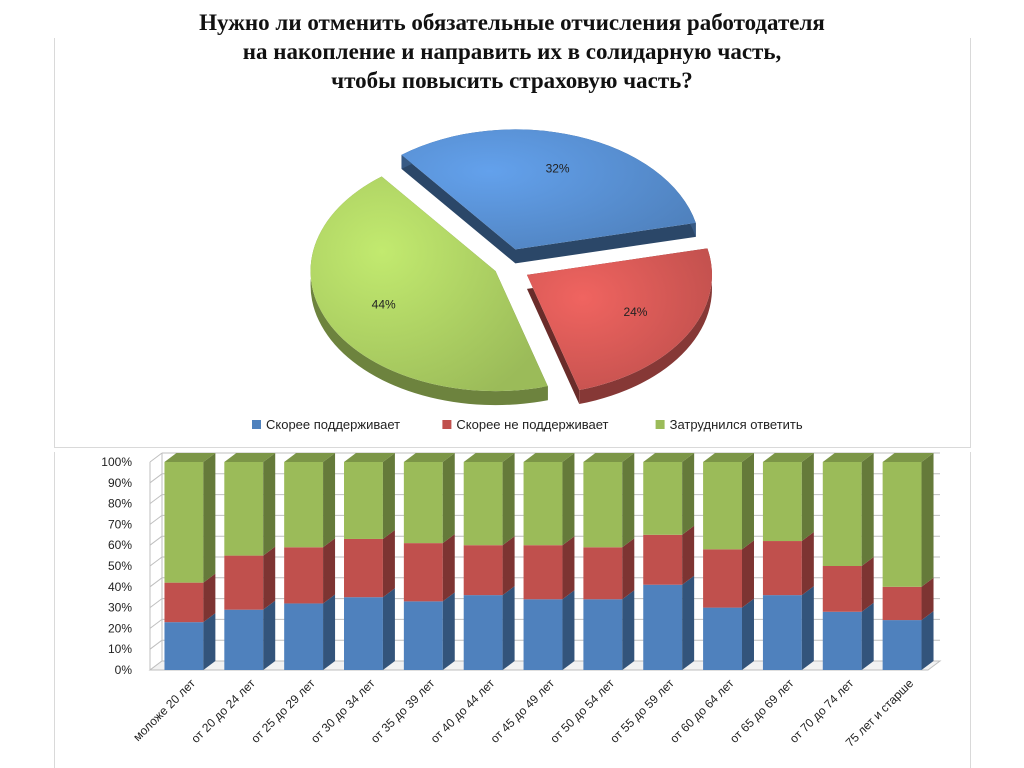  I want to click on pie-label-0: 32%, so click(558, 169).